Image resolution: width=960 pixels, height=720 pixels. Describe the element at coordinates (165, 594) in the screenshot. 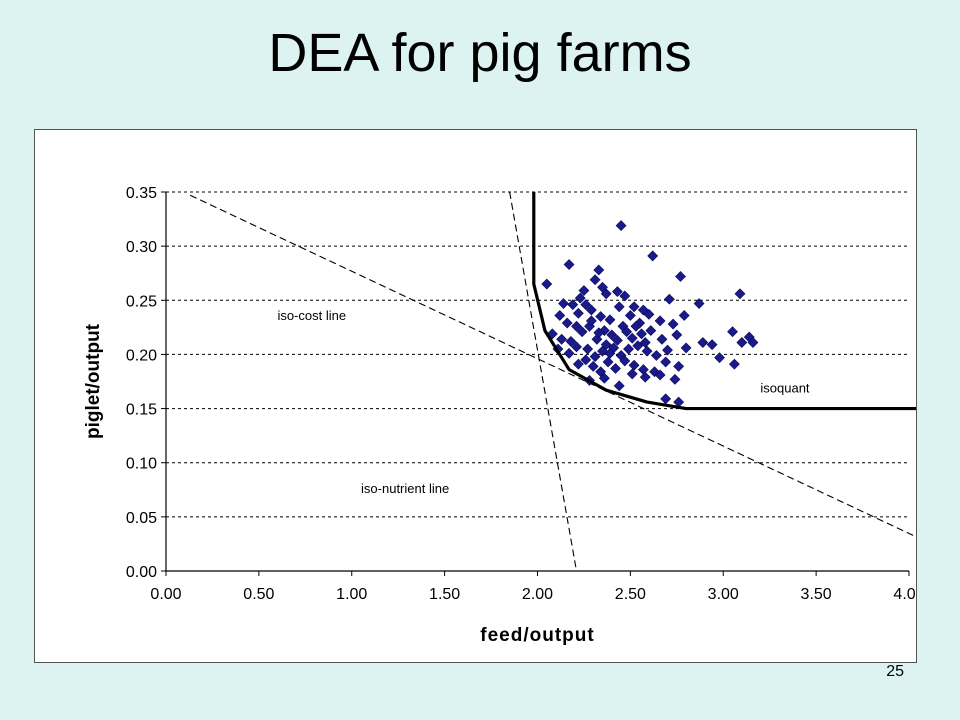

I see `x-tick-label: 0.00` at that location.